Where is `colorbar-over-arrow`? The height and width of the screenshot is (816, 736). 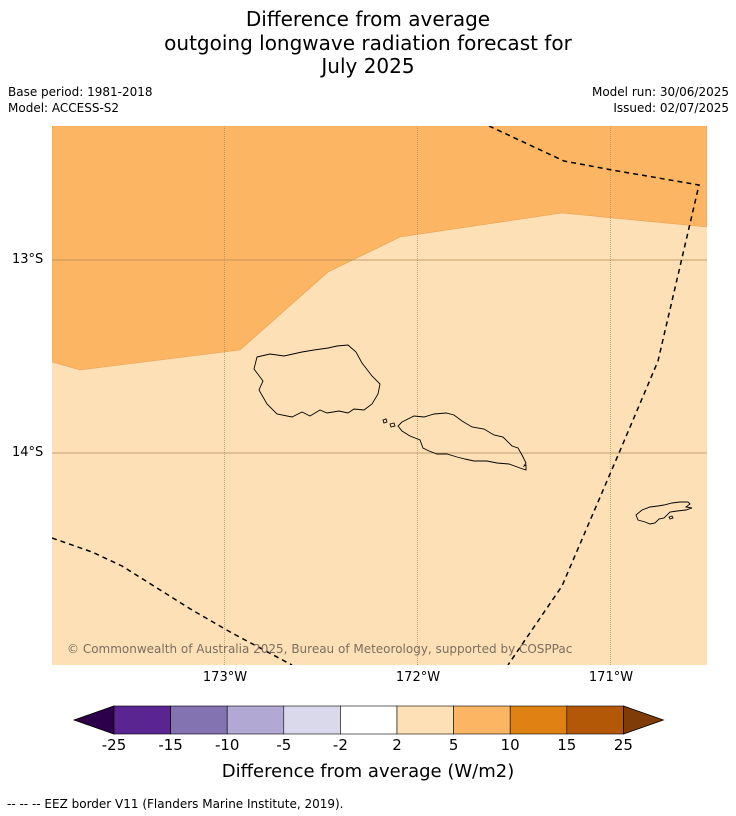 colorbar-over-arrow is located at coordinates (644, 720).